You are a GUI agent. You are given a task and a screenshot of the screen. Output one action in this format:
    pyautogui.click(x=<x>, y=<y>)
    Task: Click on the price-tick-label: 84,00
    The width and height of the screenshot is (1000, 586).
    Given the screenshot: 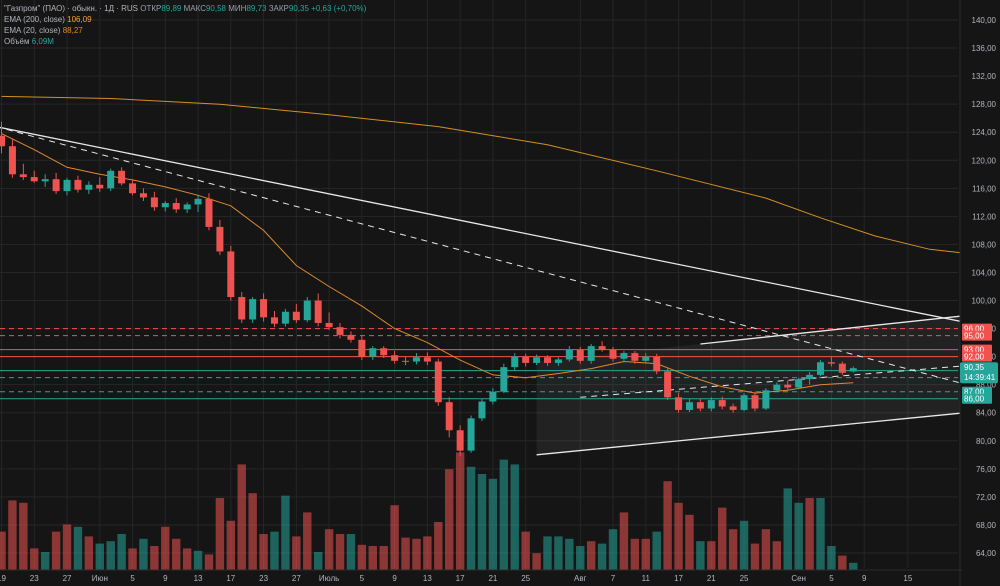 What is the action you would take?
    pyautogui.click(x=986, y=413)
    